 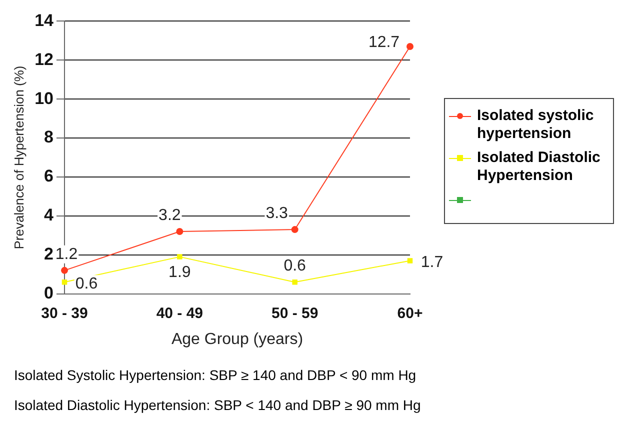 What do you see at coordinates (49, 215) in the screenshot?
I see `y-tick-label: 4` at bounding box center [49, 215].